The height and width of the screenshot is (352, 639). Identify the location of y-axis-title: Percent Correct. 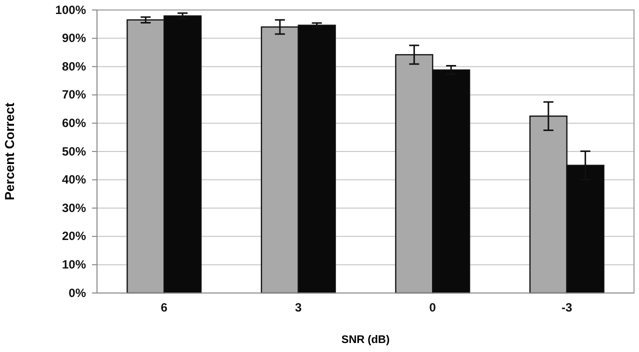
(9, 151).